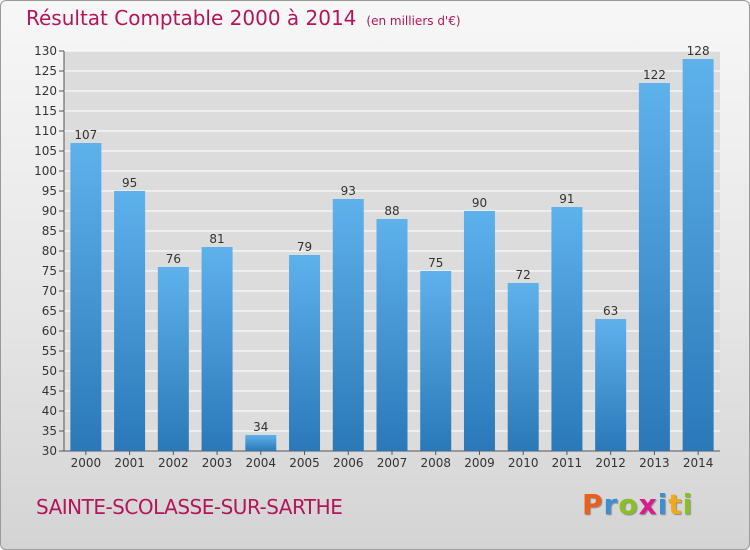 Image resolution: width=750 pixels, height=550 pixels. I want to click on data-label: 93, so click(348, 191).